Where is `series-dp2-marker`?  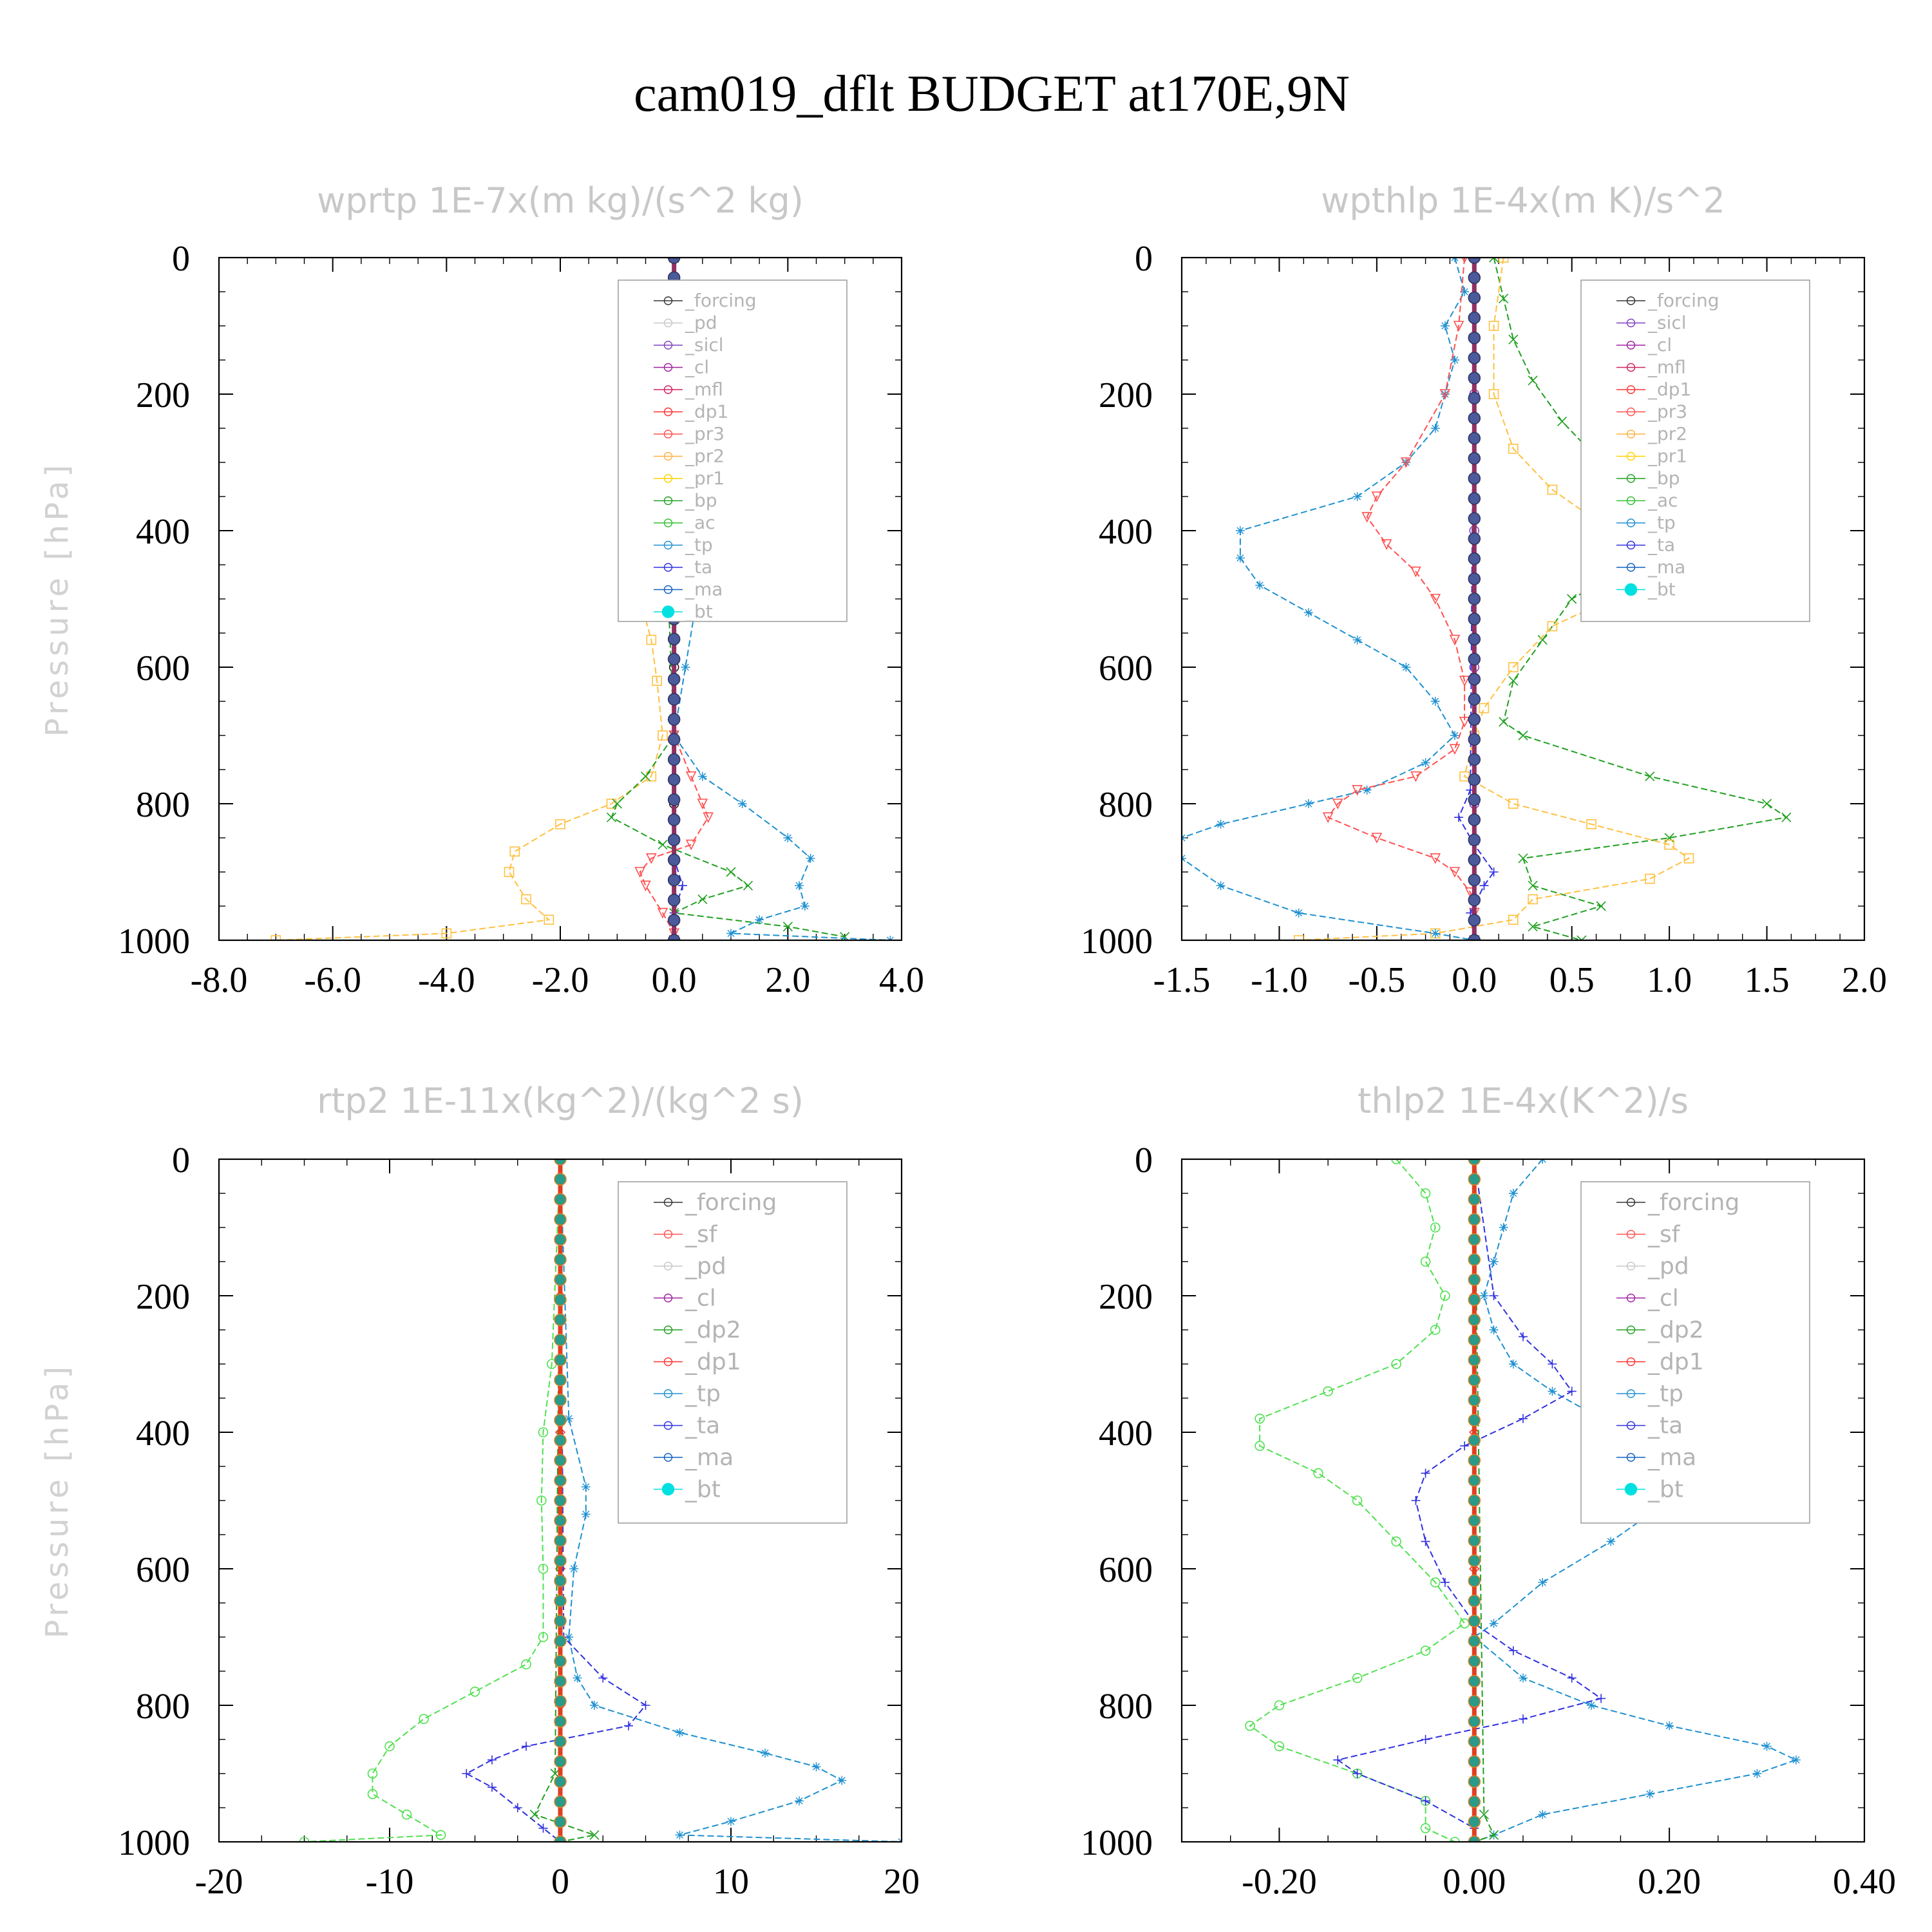
series-dp2-marker is located at coordinates (534, 1815).